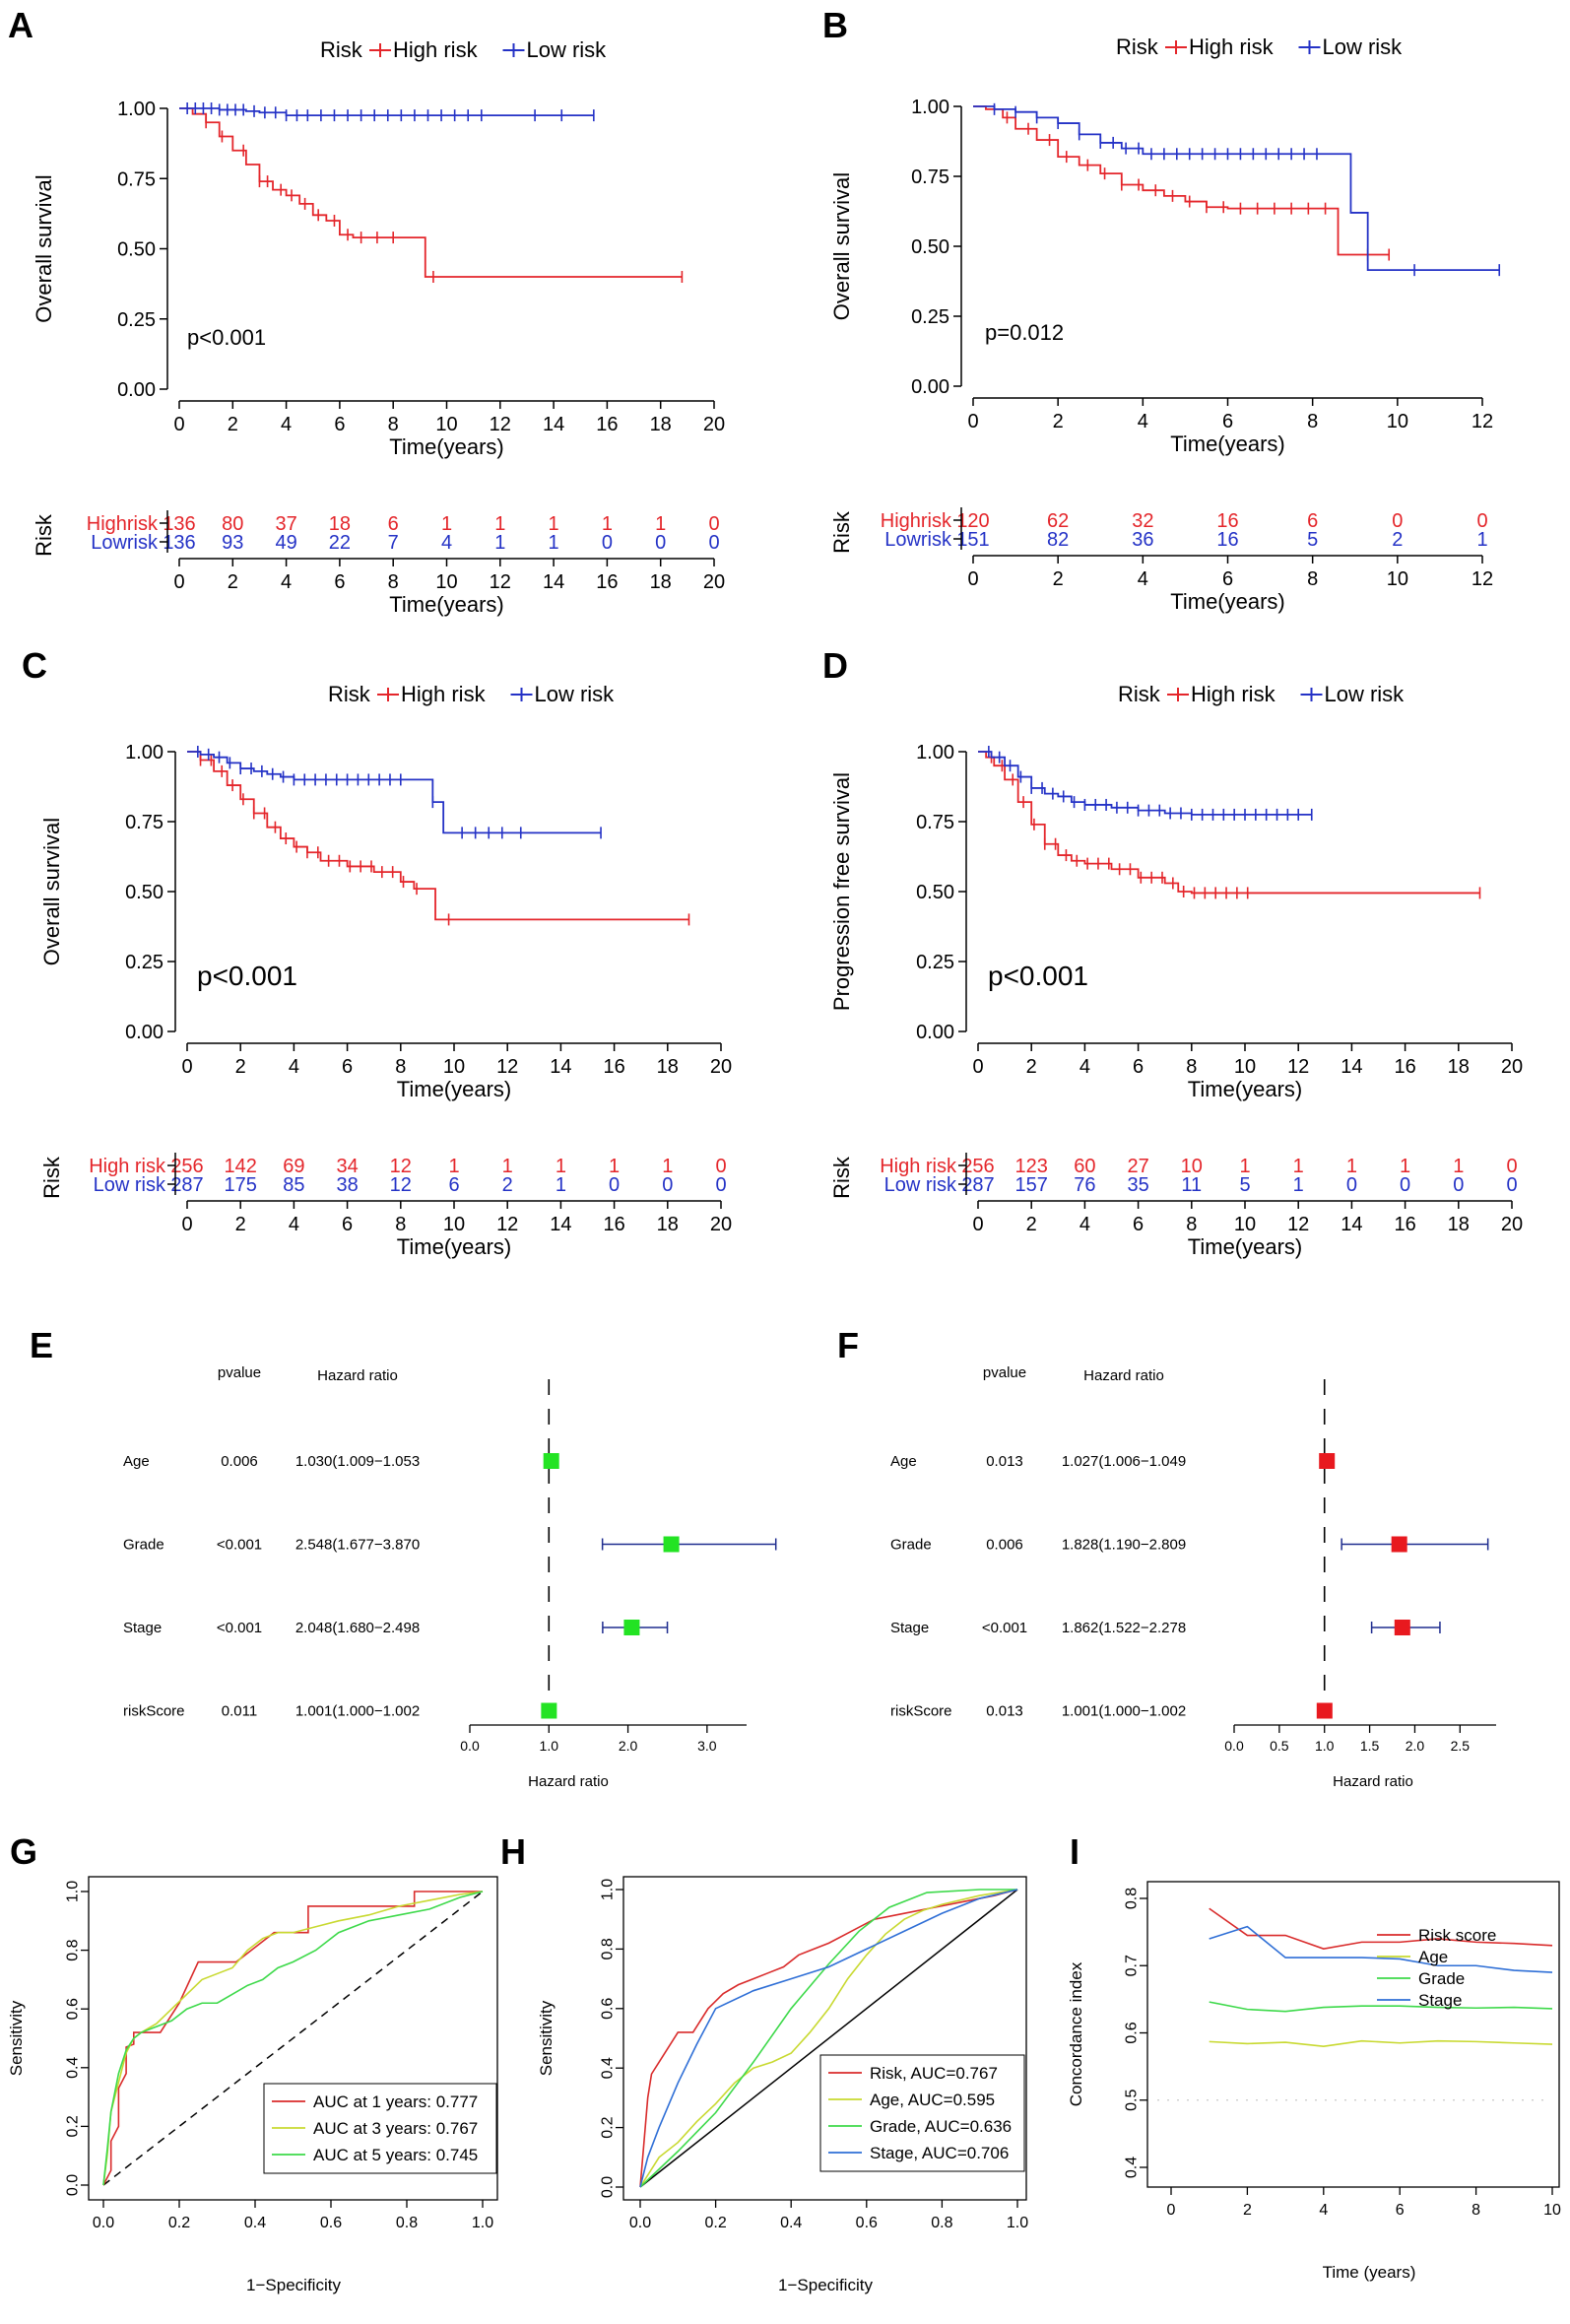 The image size is (1570, 2324). What do you see at coordinates (1363, 46) in the screenshot?
I see `legend-entry: Low risk` at bounding box center [1363, 46].